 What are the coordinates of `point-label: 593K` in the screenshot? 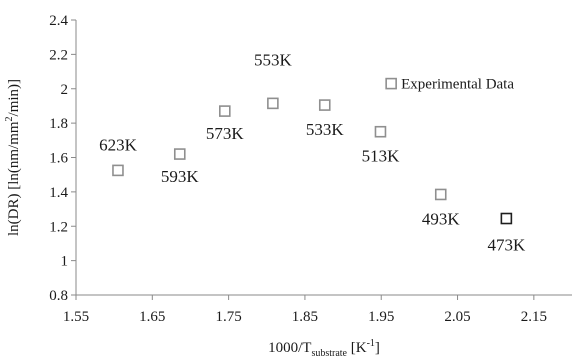 It's located at (180, 176).